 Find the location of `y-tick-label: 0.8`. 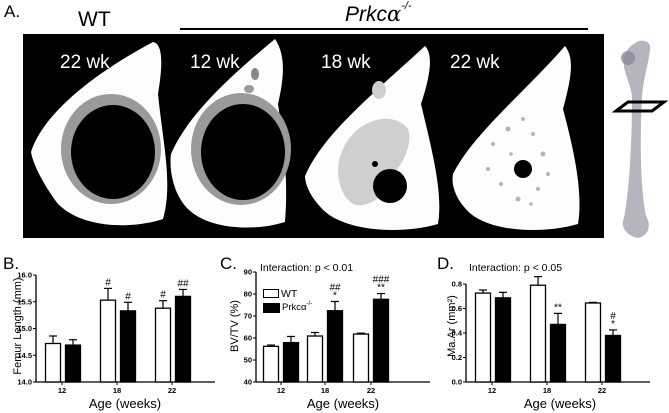

y-tick-label: 0.8 is located at coordinates (457, 284).